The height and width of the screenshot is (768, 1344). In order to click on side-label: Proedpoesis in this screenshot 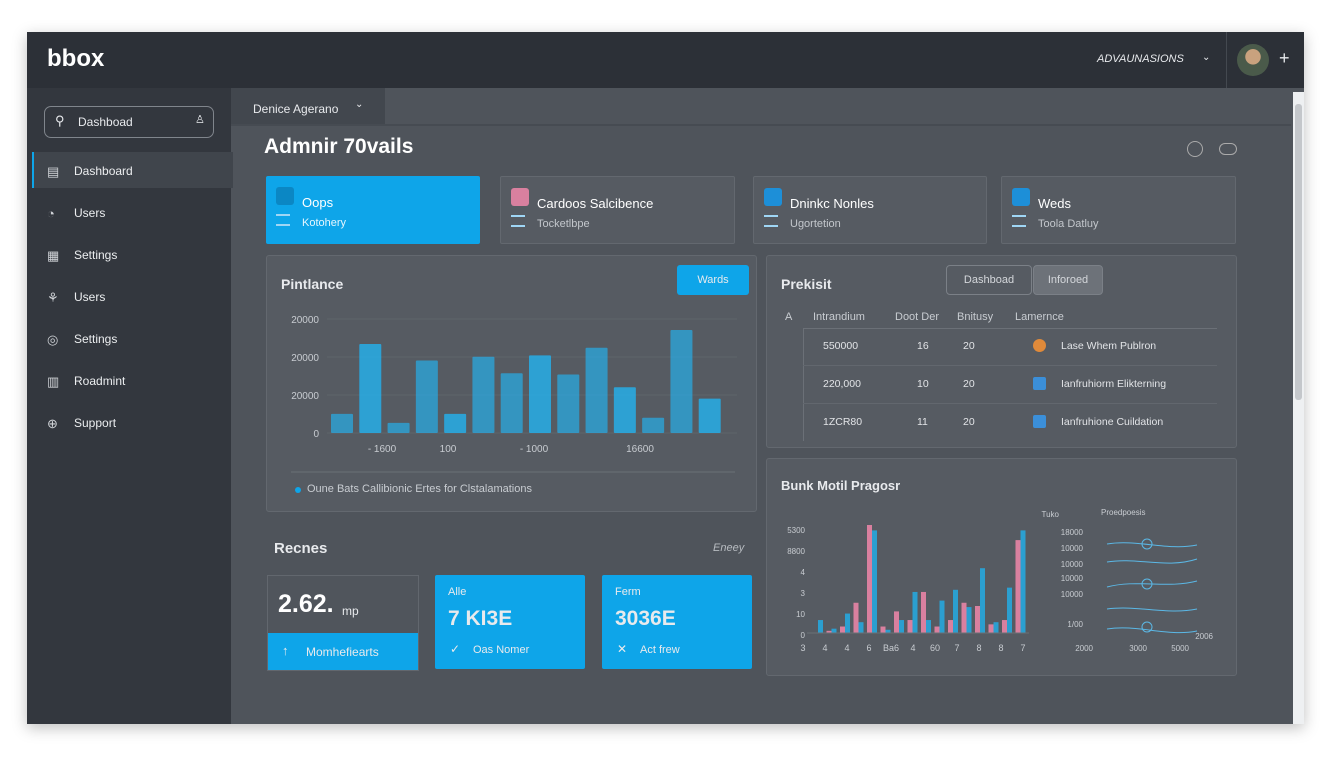, I will do `click(1123, 512)`.